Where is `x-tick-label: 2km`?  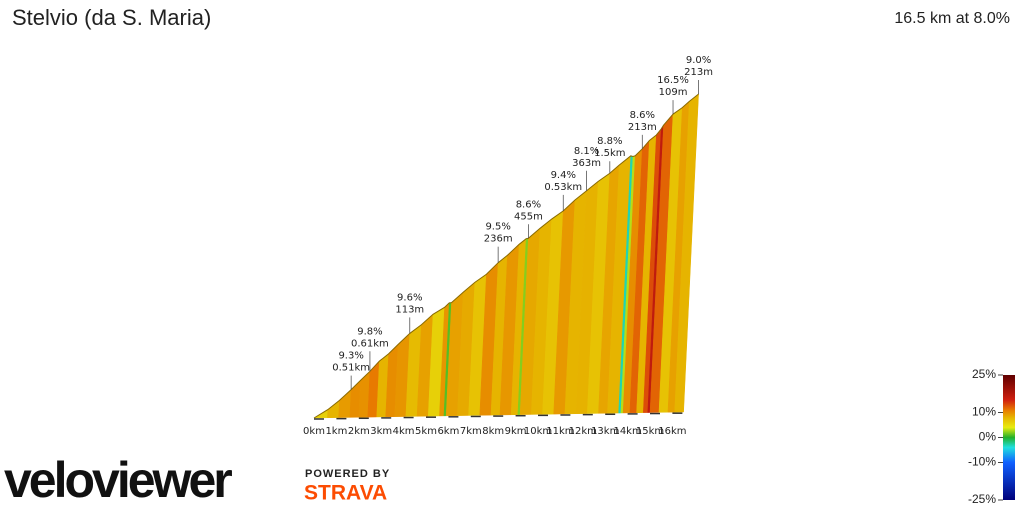 x-tick-label: 2km is located at coordinates (359, 431).